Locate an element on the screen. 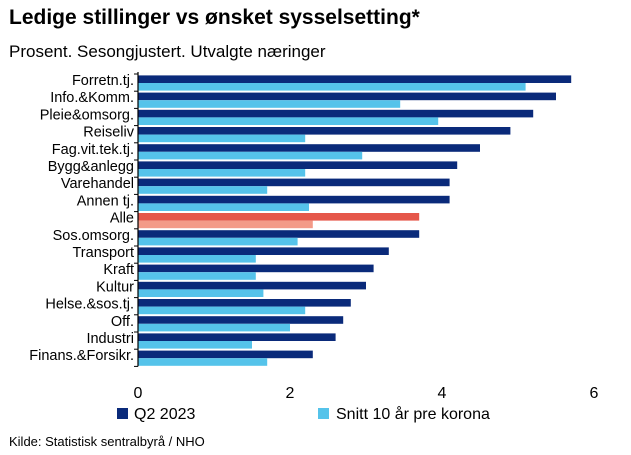 This screenshot has width=631, height=455. y-tick-label: Info.&Komm. is located at coordinates (92, 98).